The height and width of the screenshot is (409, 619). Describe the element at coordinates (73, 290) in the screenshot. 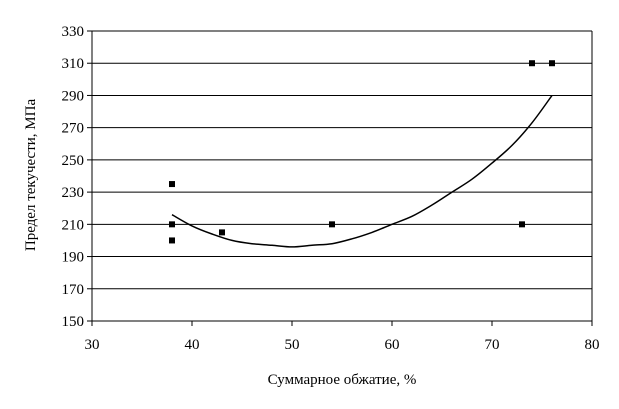

I see `y-tick-label: 170` at that location.